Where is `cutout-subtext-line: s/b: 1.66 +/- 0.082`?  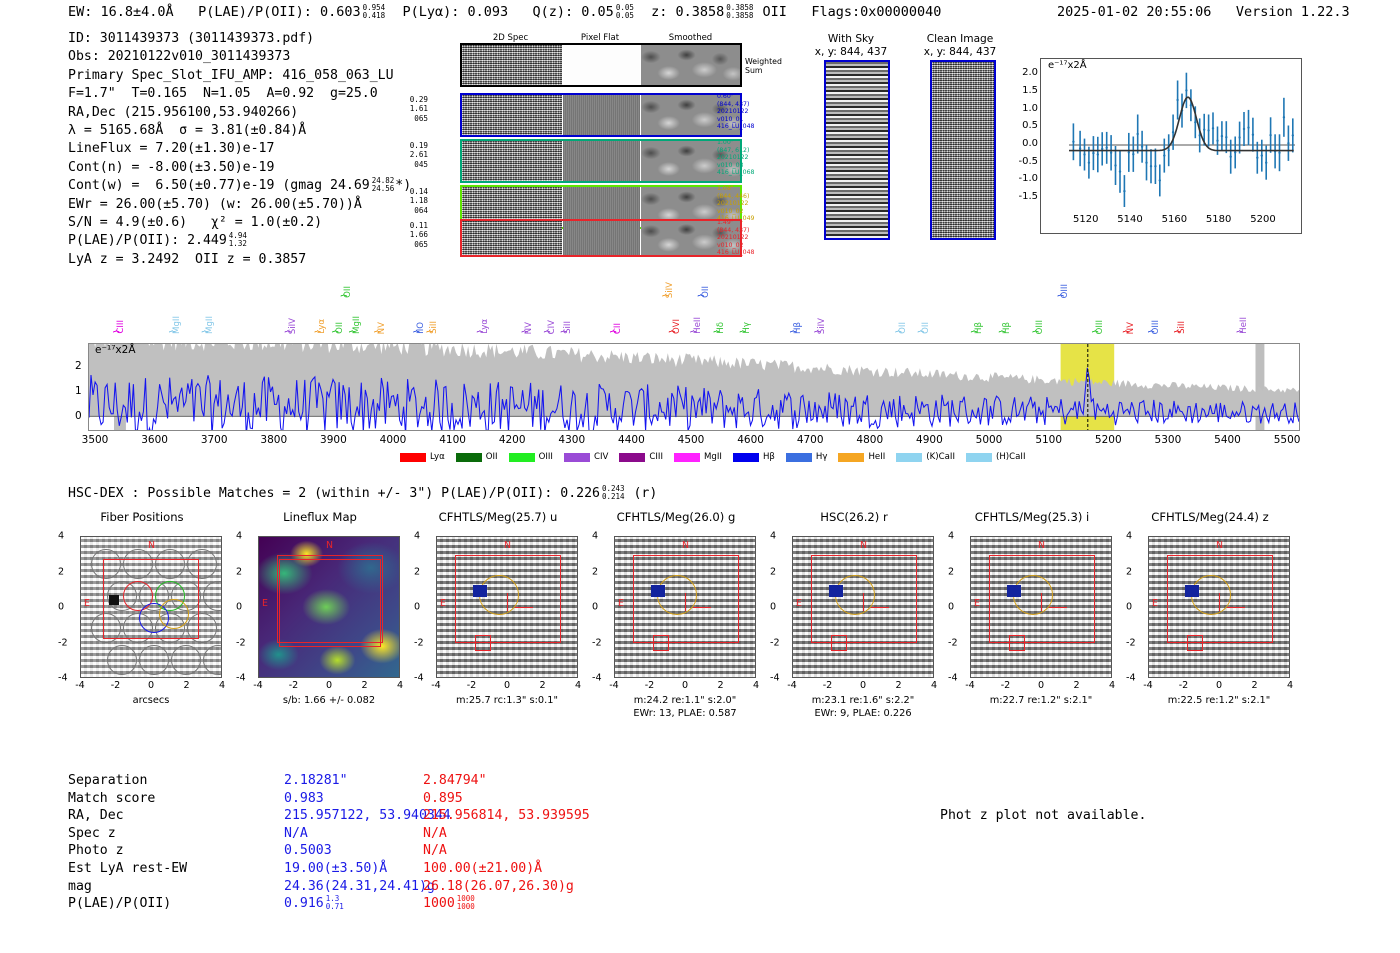 cutout-subtext-line: s/b: 1.66 +/- 0.082 is located at coordinates (329, 700).